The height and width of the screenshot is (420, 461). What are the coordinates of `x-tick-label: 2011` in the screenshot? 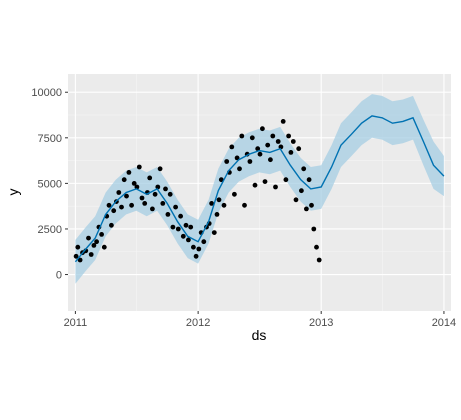 It's located at (76, 323).